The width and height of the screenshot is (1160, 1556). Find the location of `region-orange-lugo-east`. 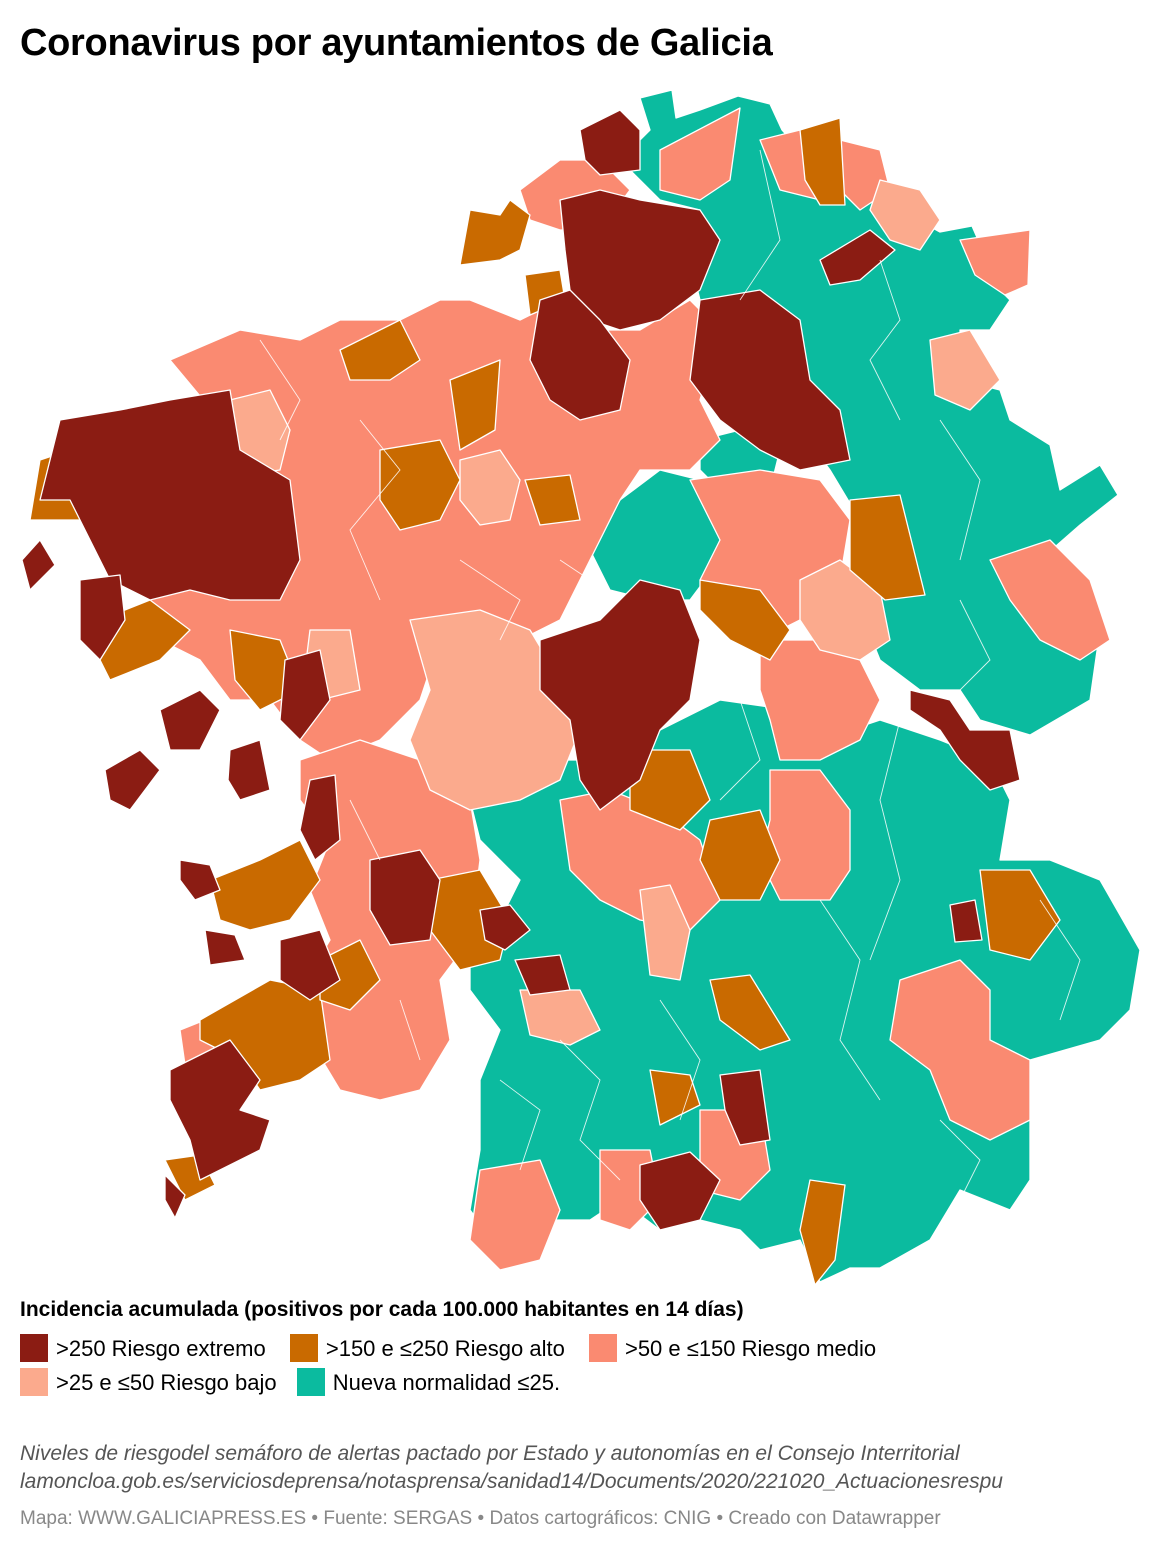

region-orange-lugo-east is located at coordinates (887, 547).